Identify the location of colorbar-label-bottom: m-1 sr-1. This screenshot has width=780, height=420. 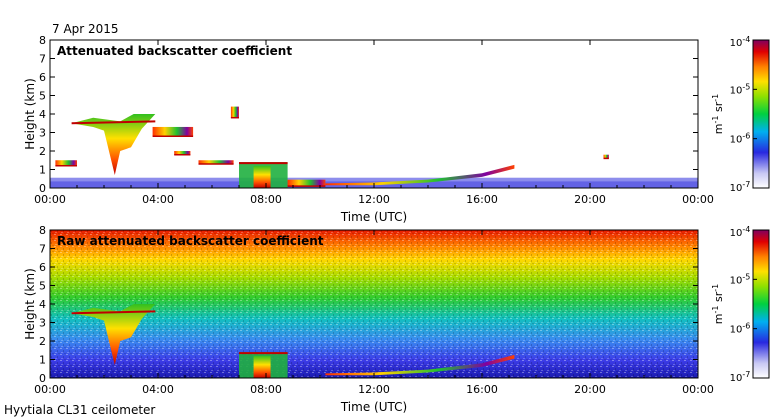
(718, 304).